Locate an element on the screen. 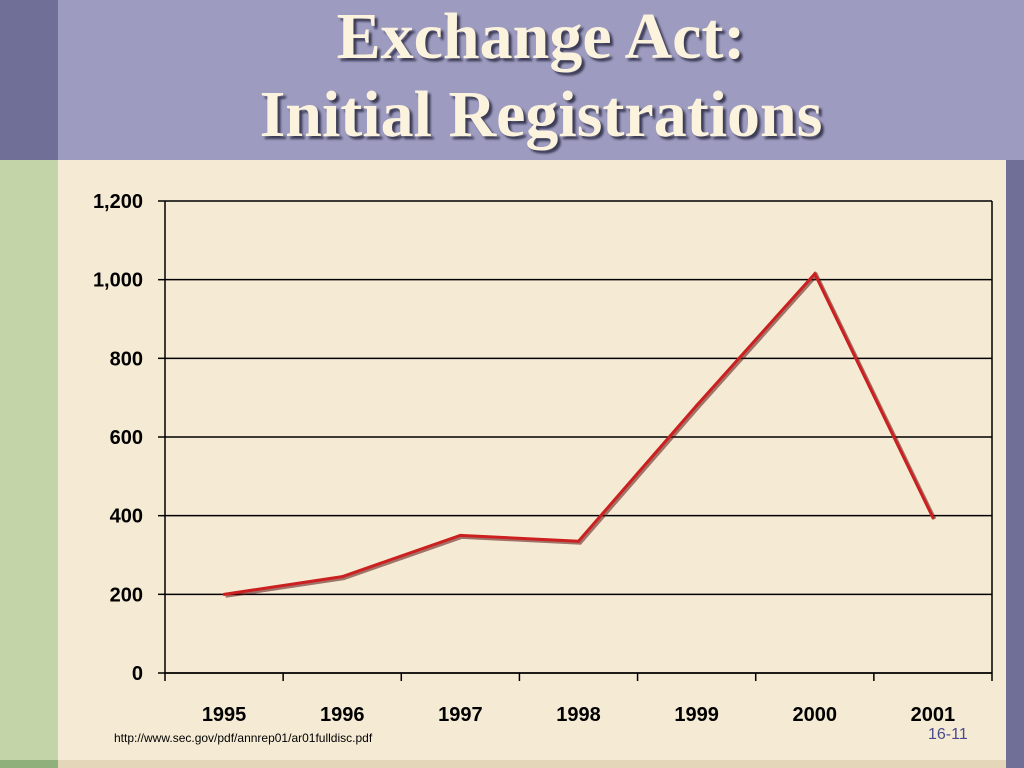 This screenshot has height=768, width=1024. x-tick-label: 1999 is located at coordinates (696, 715).